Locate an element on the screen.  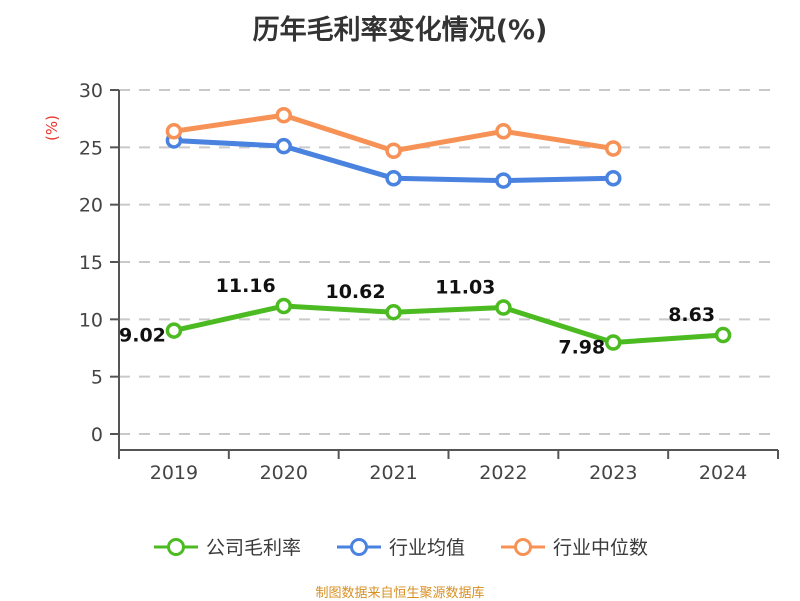
x-axis-ticks-group: 2019 2020 2021 2022 2023 2024 is located at coordinates (448, 467).